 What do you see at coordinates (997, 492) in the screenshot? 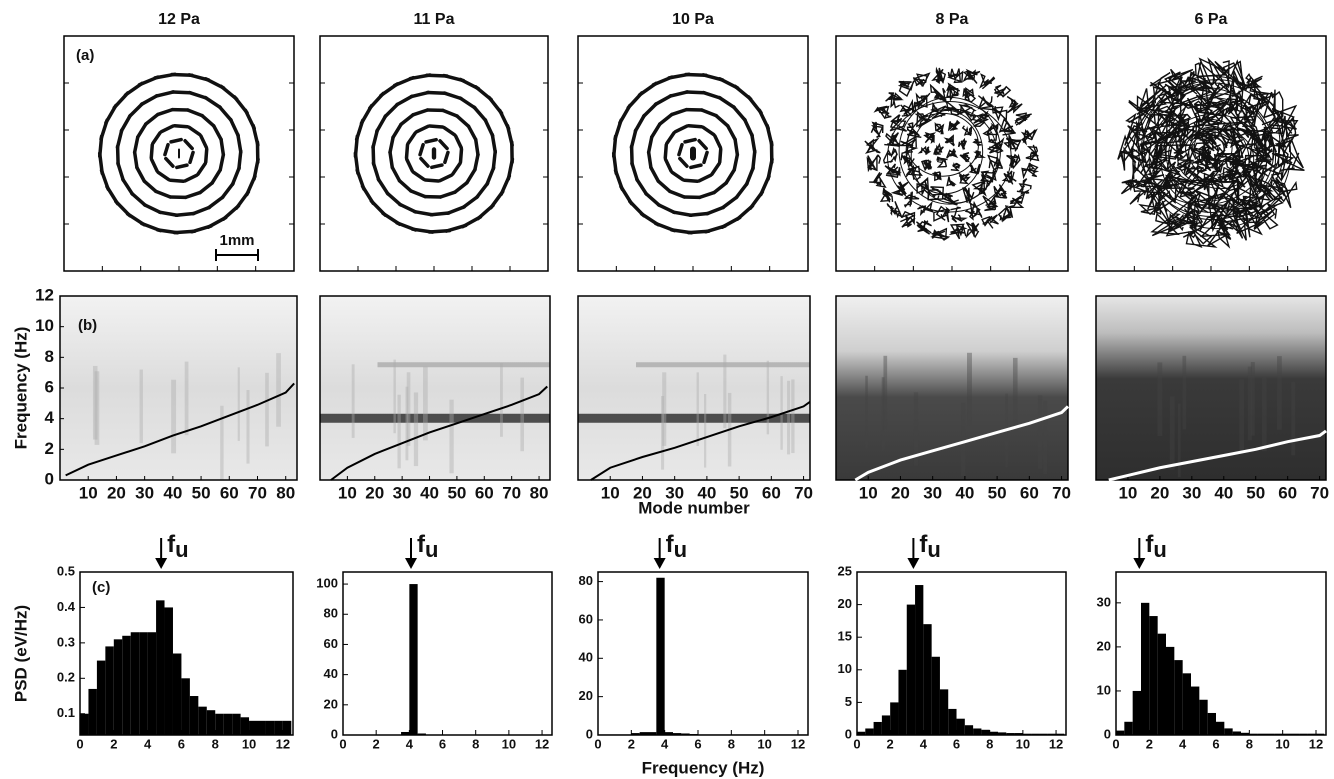
I see `x-tick-label: 50` at bounding box center [997, 492].